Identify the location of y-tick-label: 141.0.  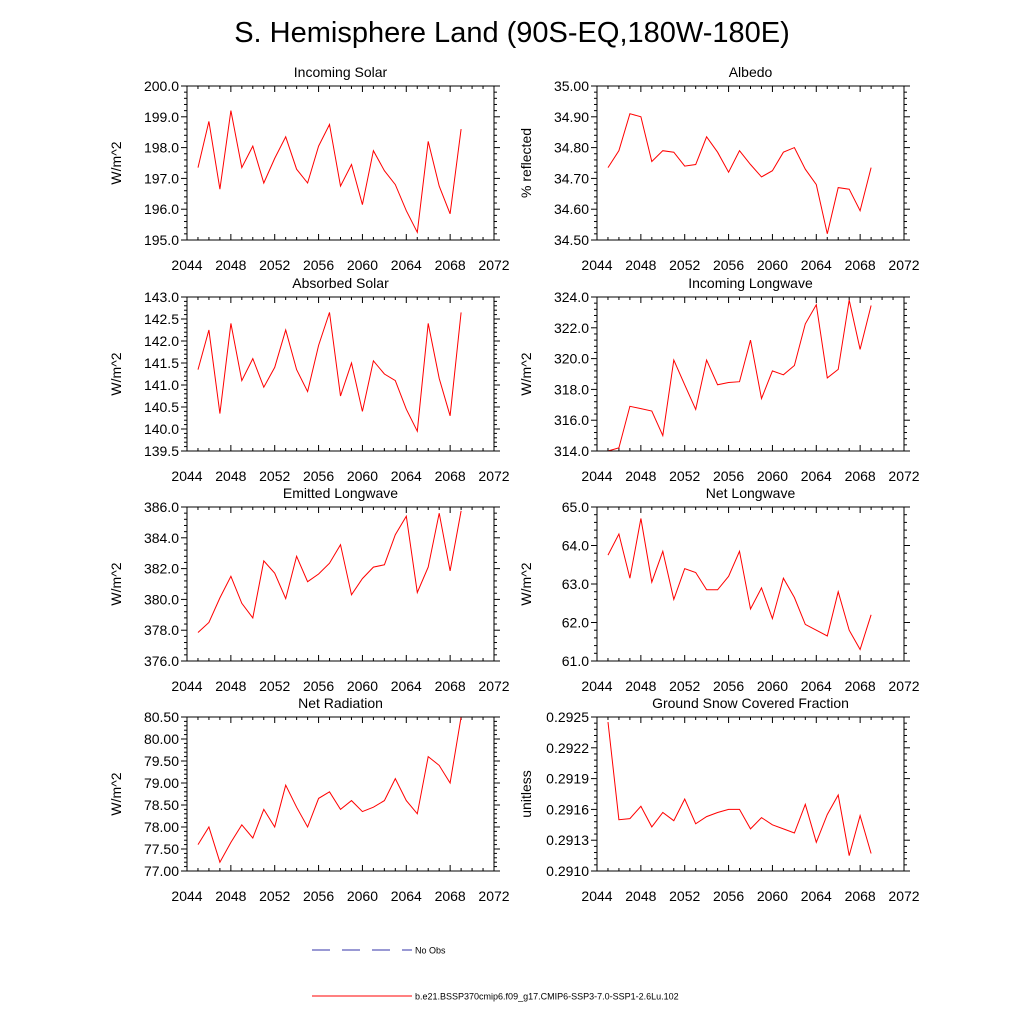
(161, 385).